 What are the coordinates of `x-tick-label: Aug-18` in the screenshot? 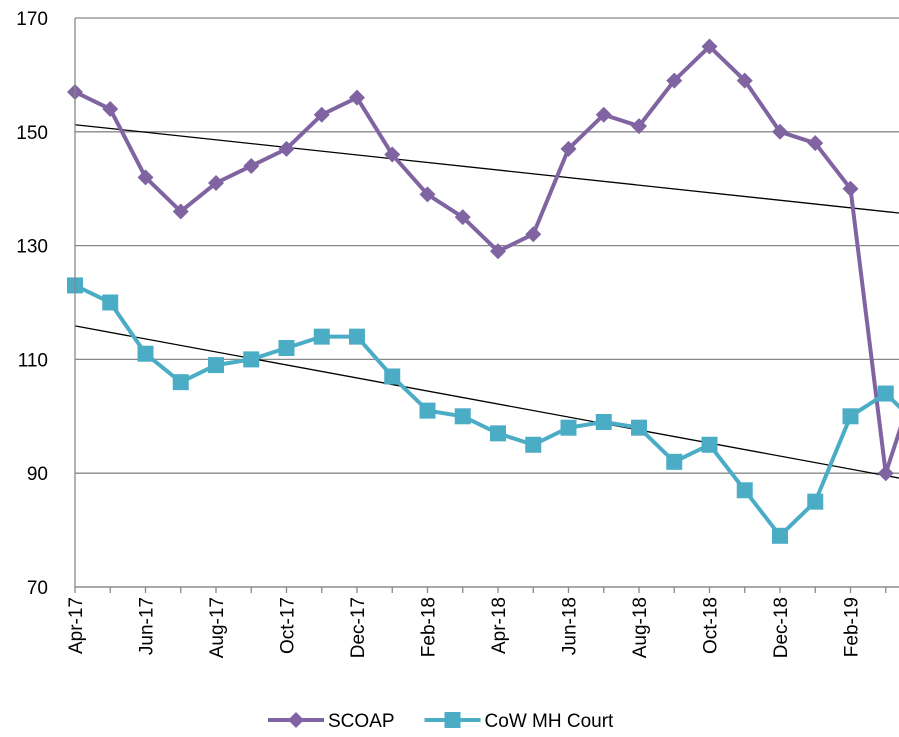 It's located at (640, 627).